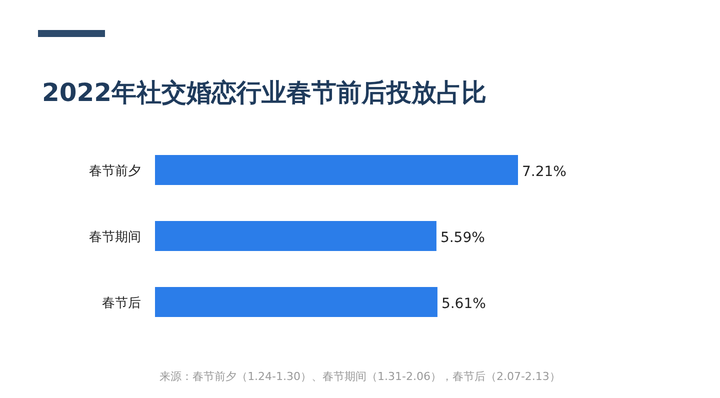  Describe the element at coordinates (360, 376) in the screenshot. I see `source-note: 来源：春节前夕（1.24-1.30）、春节期间（1.31-2.06），春节后（2.07-2.13）` at that location.